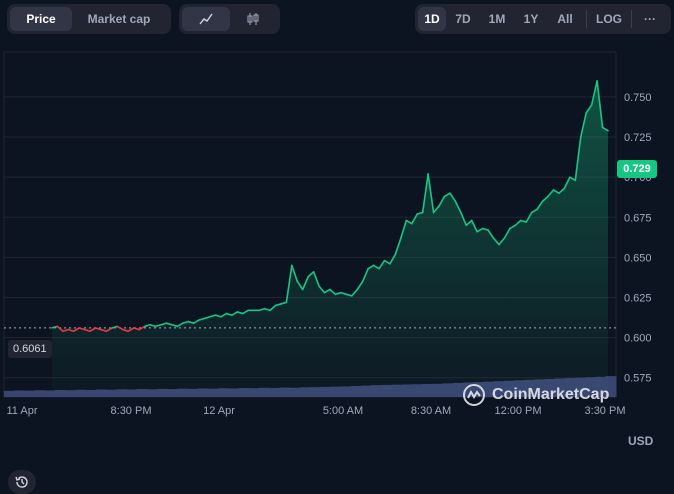 The image size is (674, 494). What do you see at coordinates (531, 19) in the screenshot?
I see `range-1y-button: 1Y` at bounding box center [531, 19].